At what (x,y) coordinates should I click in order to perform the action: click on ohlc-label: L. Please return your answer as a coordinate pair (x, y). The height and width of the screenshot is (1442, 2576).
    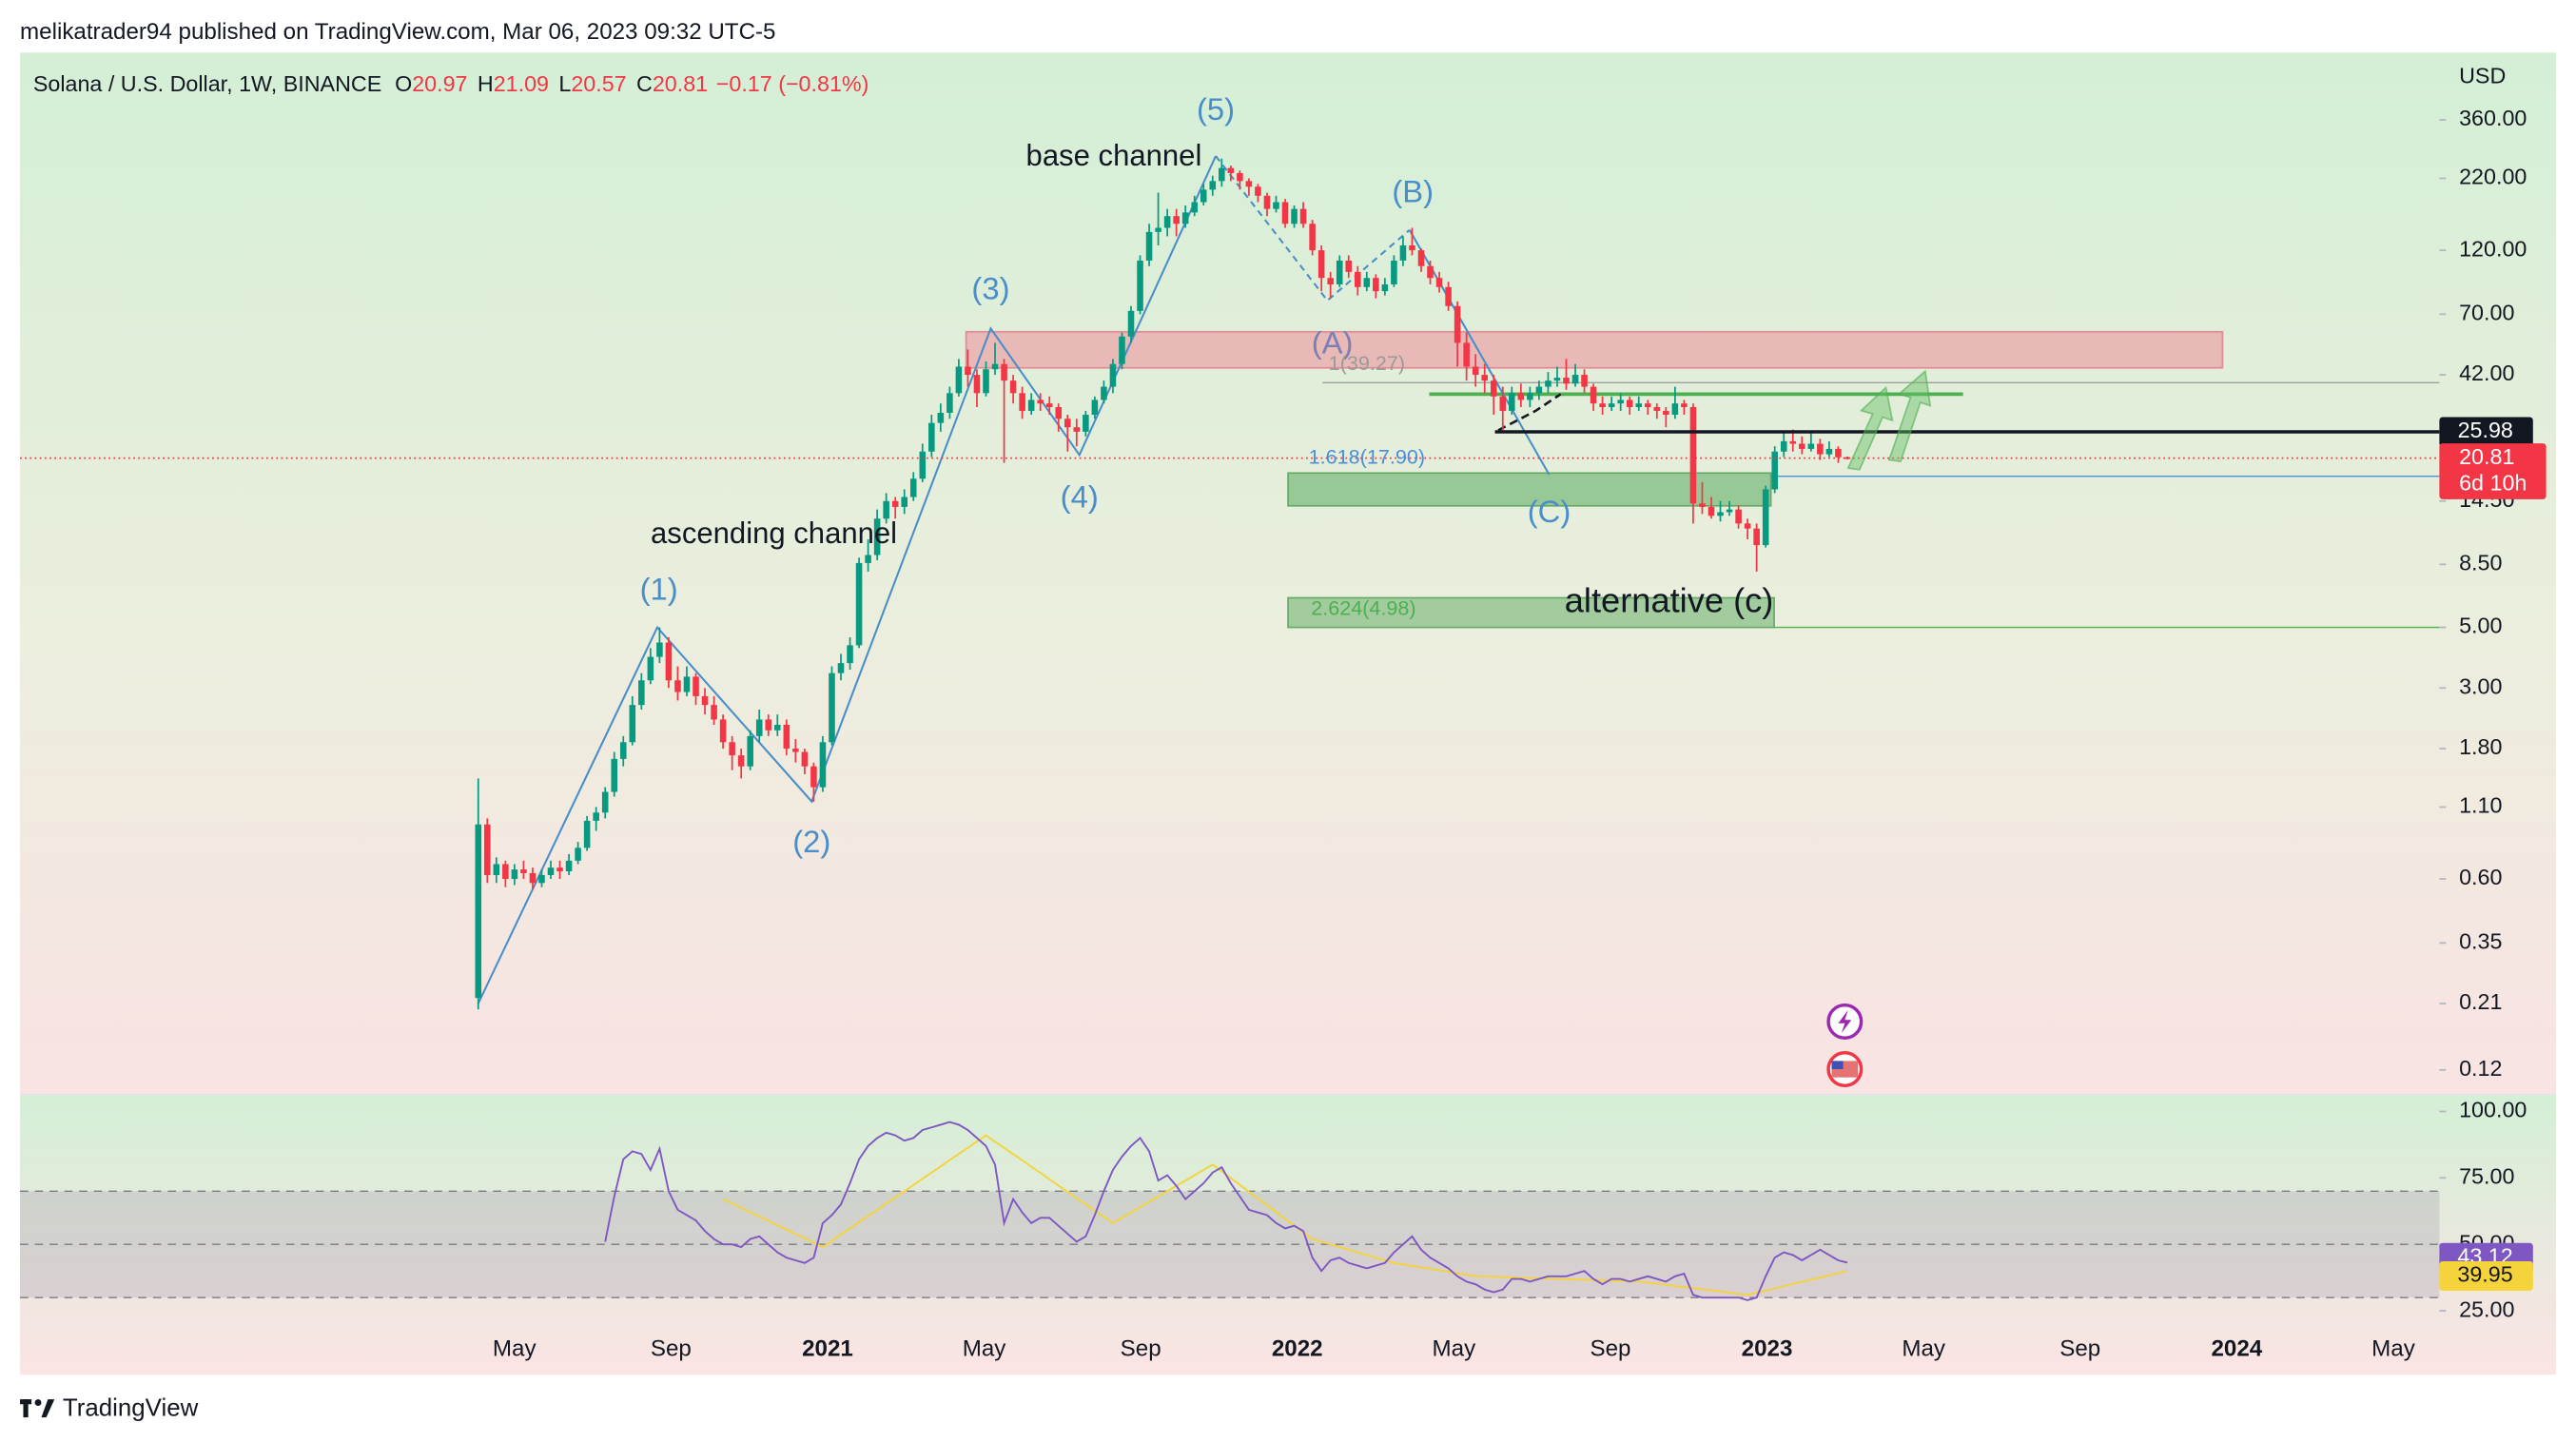
    Looking at the image, I should click on (565, 83).